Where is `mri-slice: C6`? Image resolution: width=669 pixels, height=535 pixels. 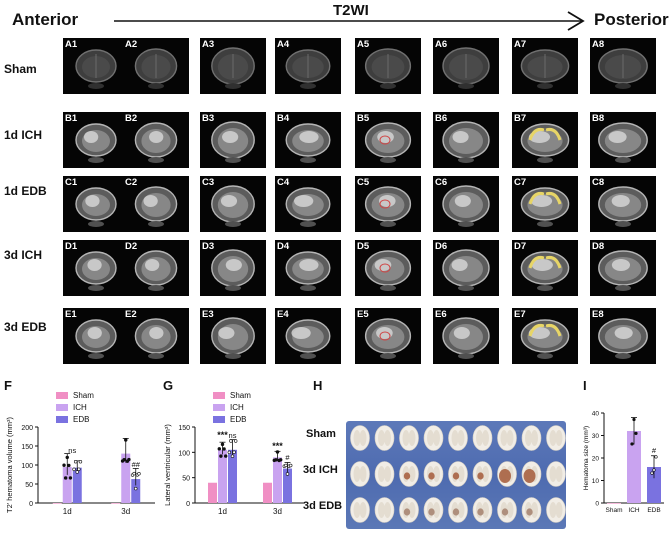
mri-slice: C6 is located at coordinates (466, 204).